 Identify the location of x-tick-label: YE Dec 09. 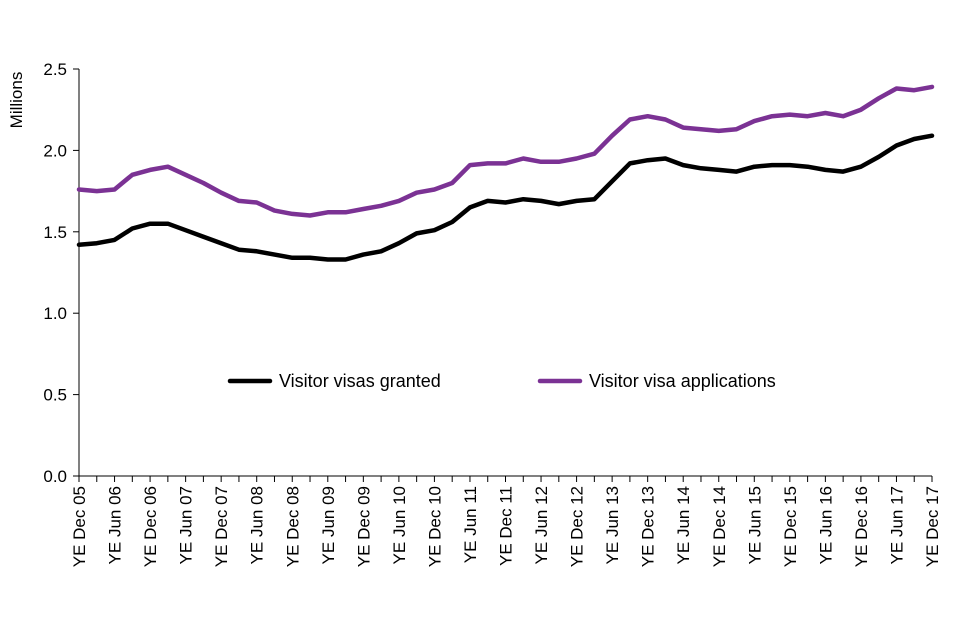
(363, 526).